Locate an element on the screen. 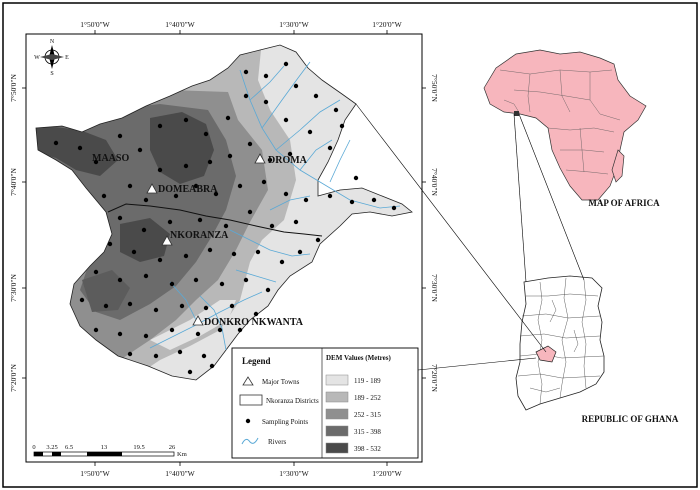  scale-label: 3.25 is located at coordinates (51, 447).